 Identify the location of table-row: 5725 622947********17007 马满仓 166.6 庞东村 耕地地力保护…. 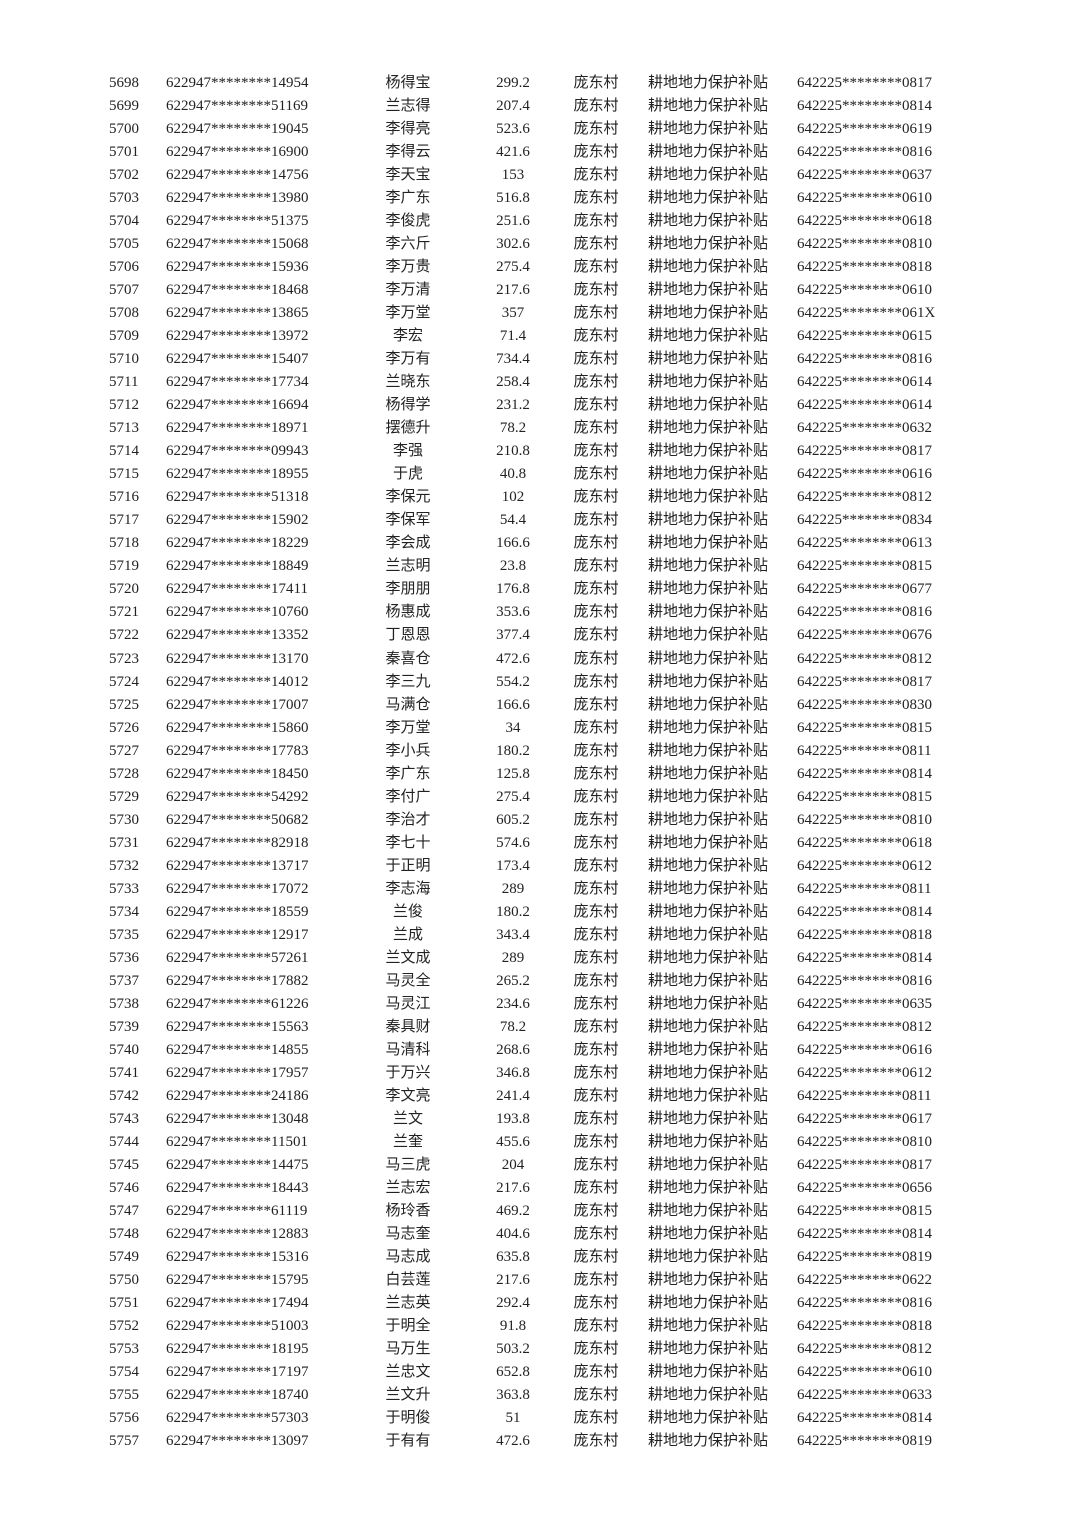
(537, 705).